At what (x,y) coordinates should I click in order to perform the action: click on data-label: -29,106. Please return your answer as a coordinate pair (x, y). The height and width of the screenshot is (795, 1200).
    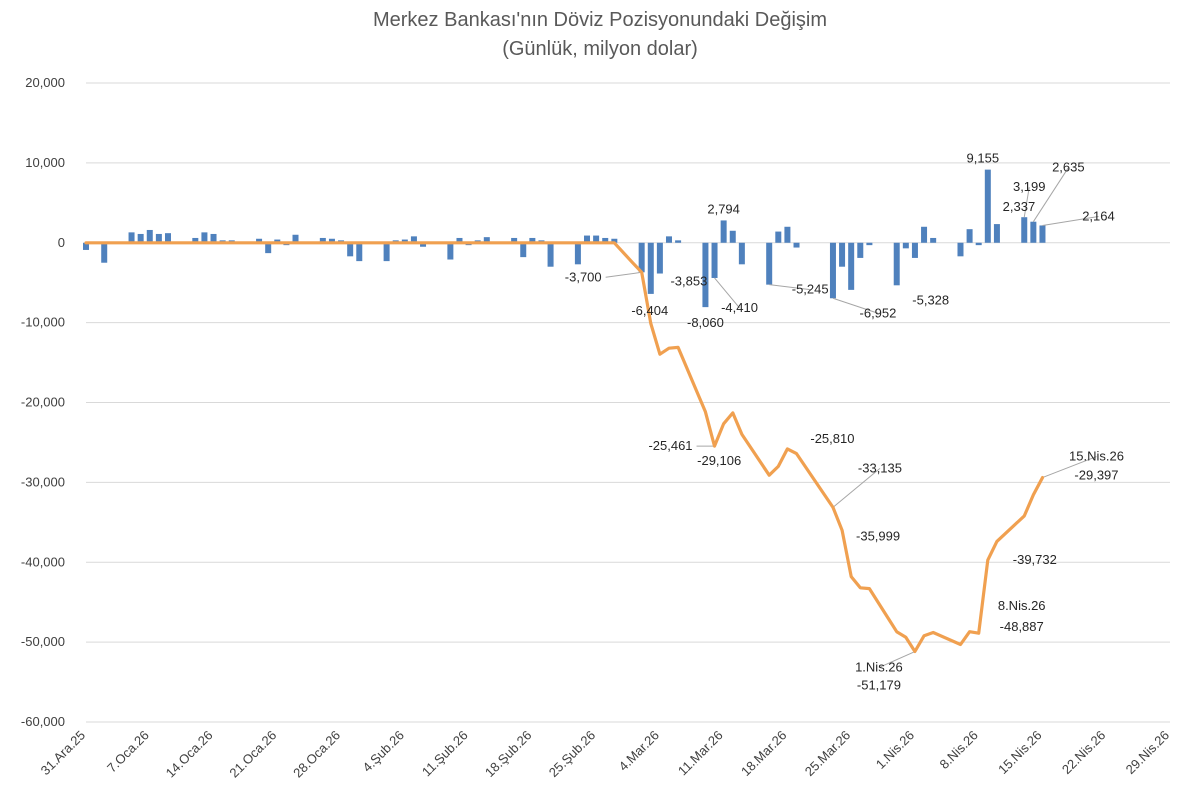
    Looking at the image, I should click on (719, 460).